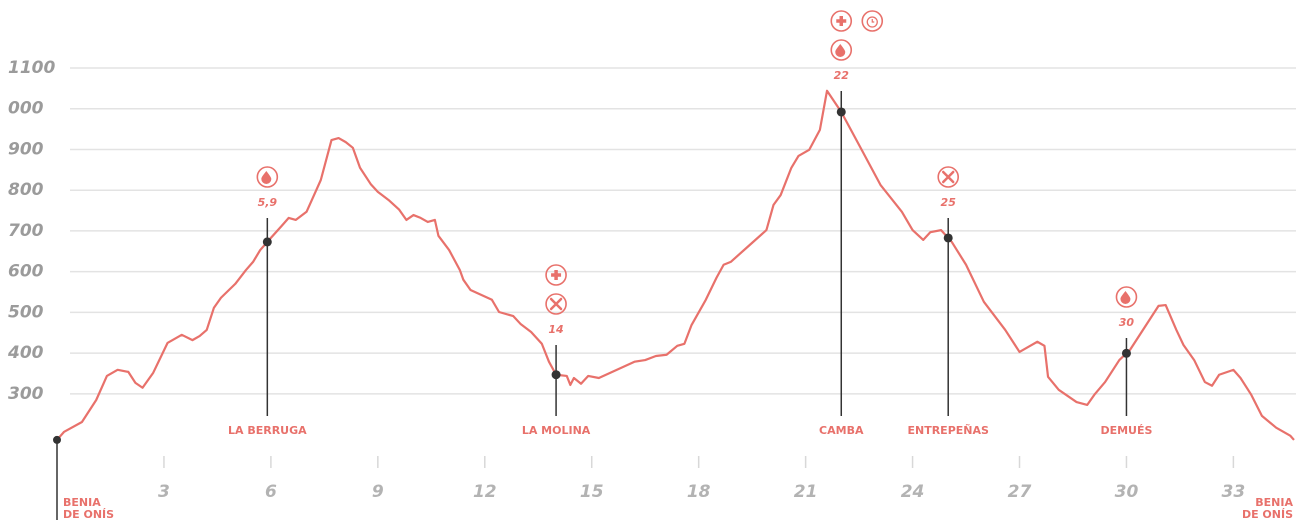 This screenshot has height=520, width=1296. What do you see at coordinates (556, 430) in the screenshot?
I see `marker-name: LA MOLINA` at bounding box center [556, 430].